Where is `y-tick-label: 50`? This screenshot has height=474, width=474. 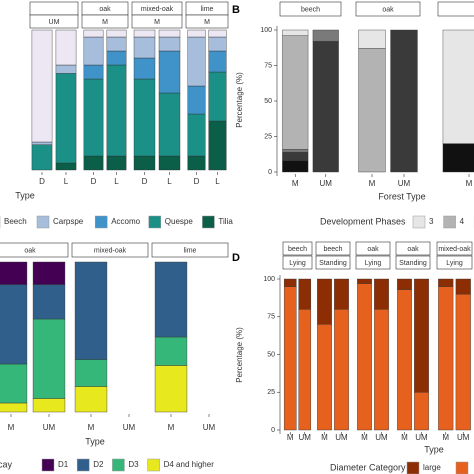 y-tick-label: 50 is located at coordinates (271, 354).